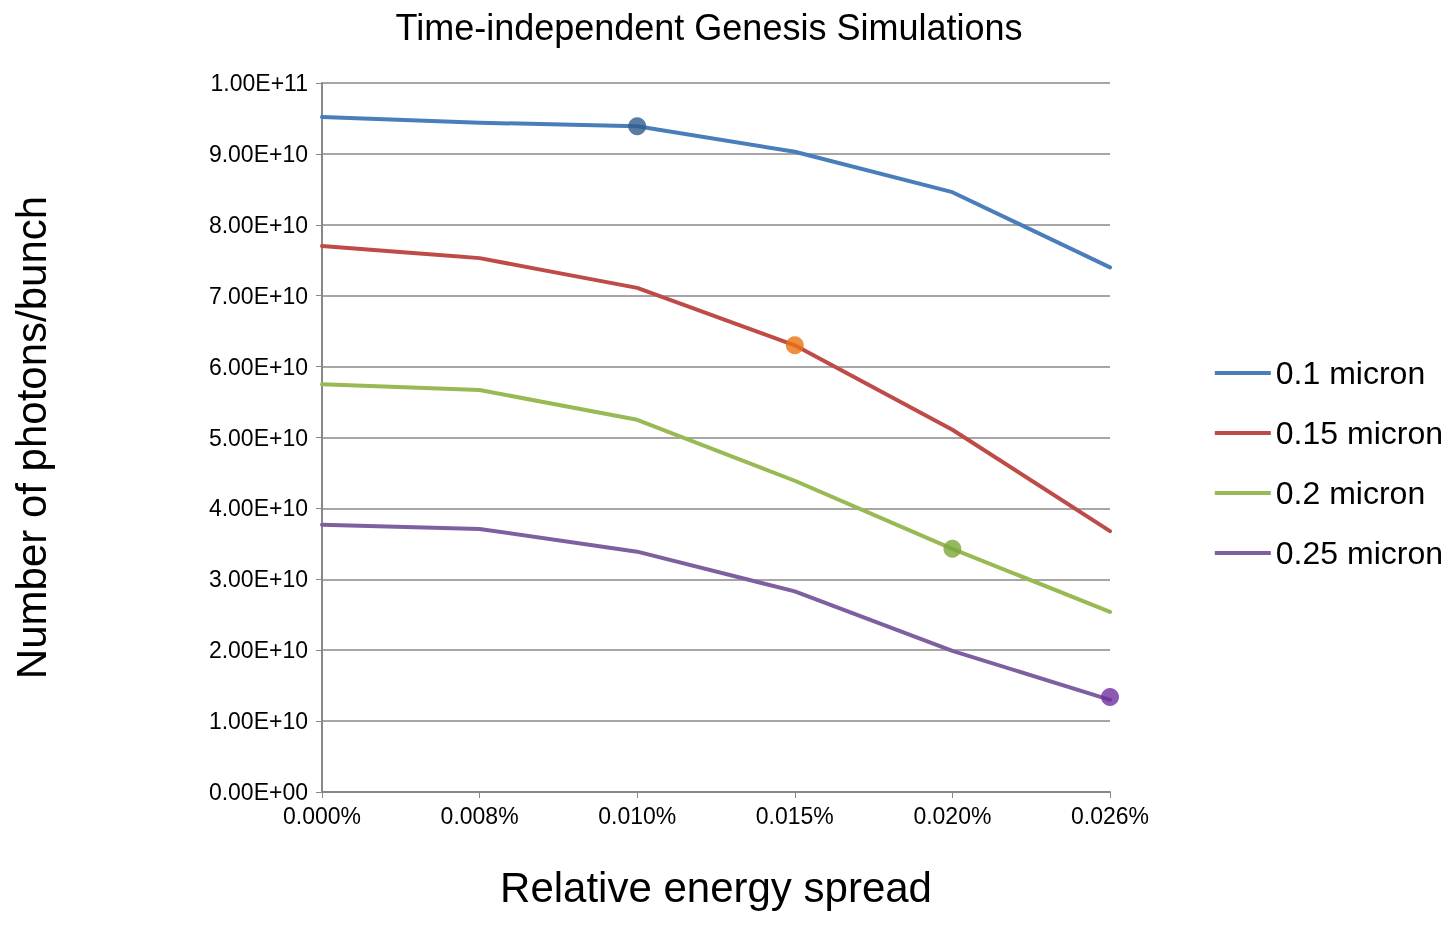  I want to click on y-tick-label: 9.00E+10, so click(258, 153).